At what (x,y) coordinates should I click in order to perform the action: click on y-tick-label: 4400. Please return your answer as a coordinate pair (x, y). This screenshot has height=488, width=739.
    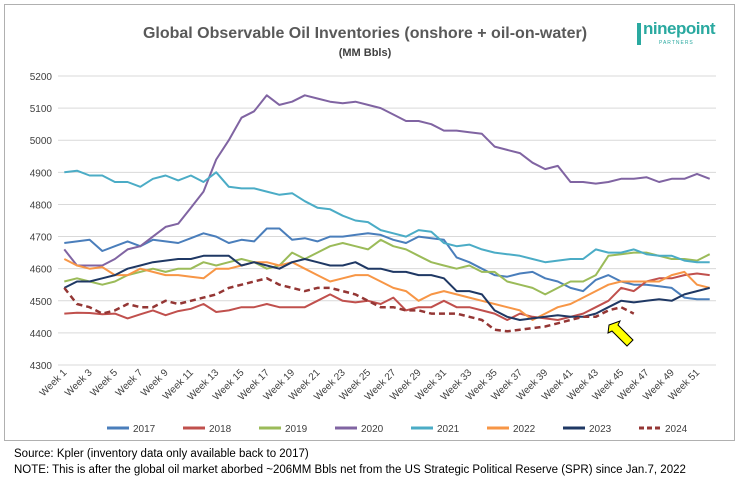
    Looking at the image, I should click on (41, 334).